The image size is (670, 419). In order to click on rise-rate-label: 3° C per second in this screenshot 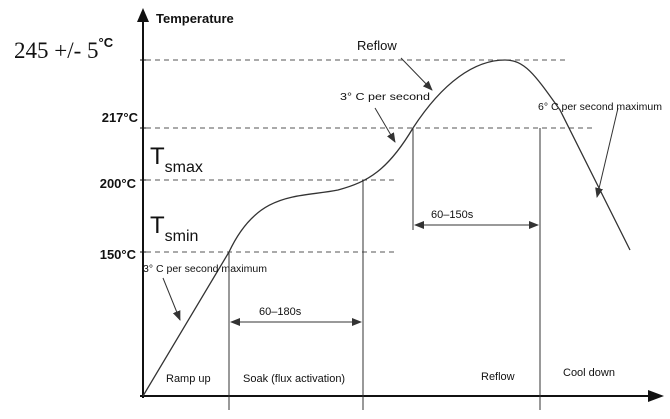, I will do `click(385, 97)`.